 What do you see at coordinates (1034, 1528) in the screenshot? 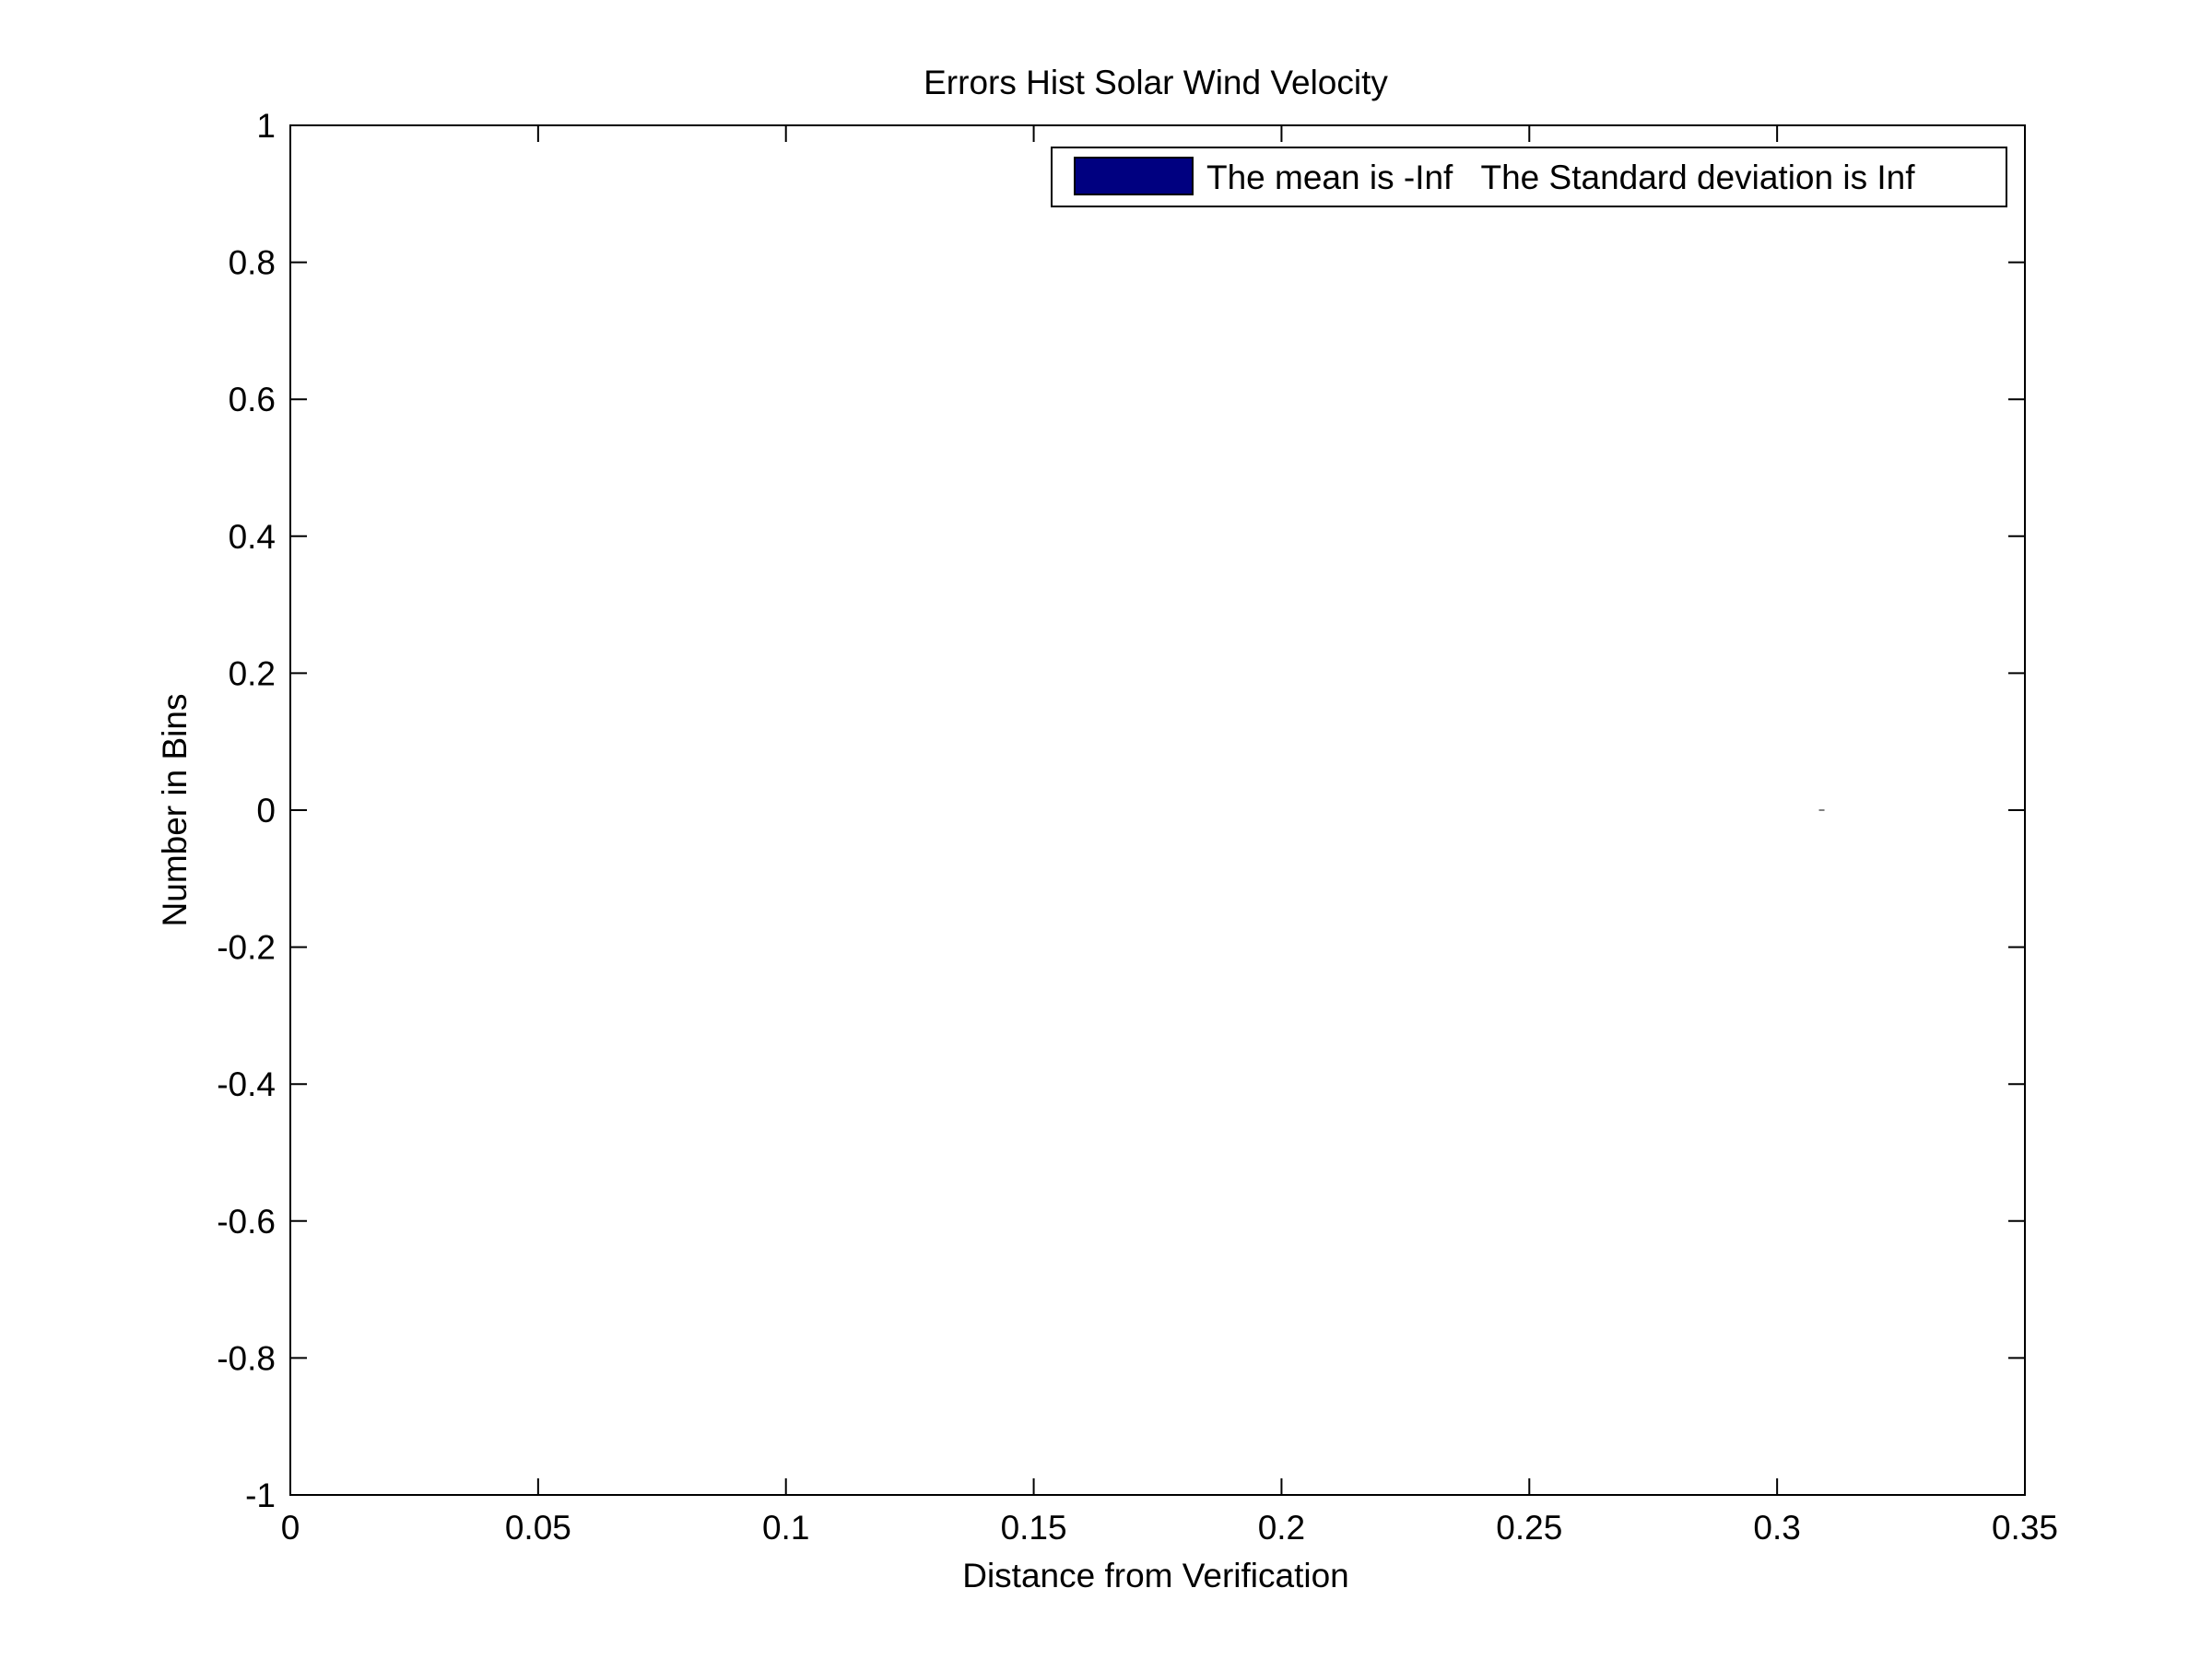
I see `x-tick-label: 0.15` at bounding box center [1034, 1528].